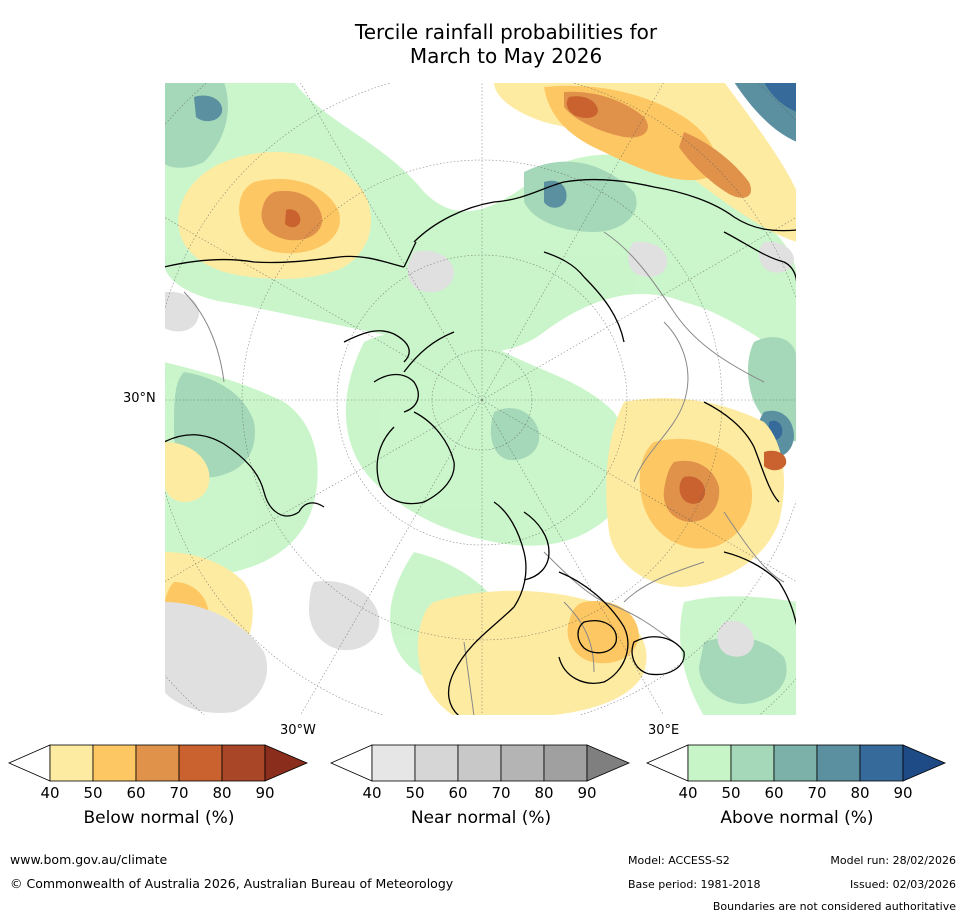  I want to click on title-line-2: March to May 2026, so click(506, 56).